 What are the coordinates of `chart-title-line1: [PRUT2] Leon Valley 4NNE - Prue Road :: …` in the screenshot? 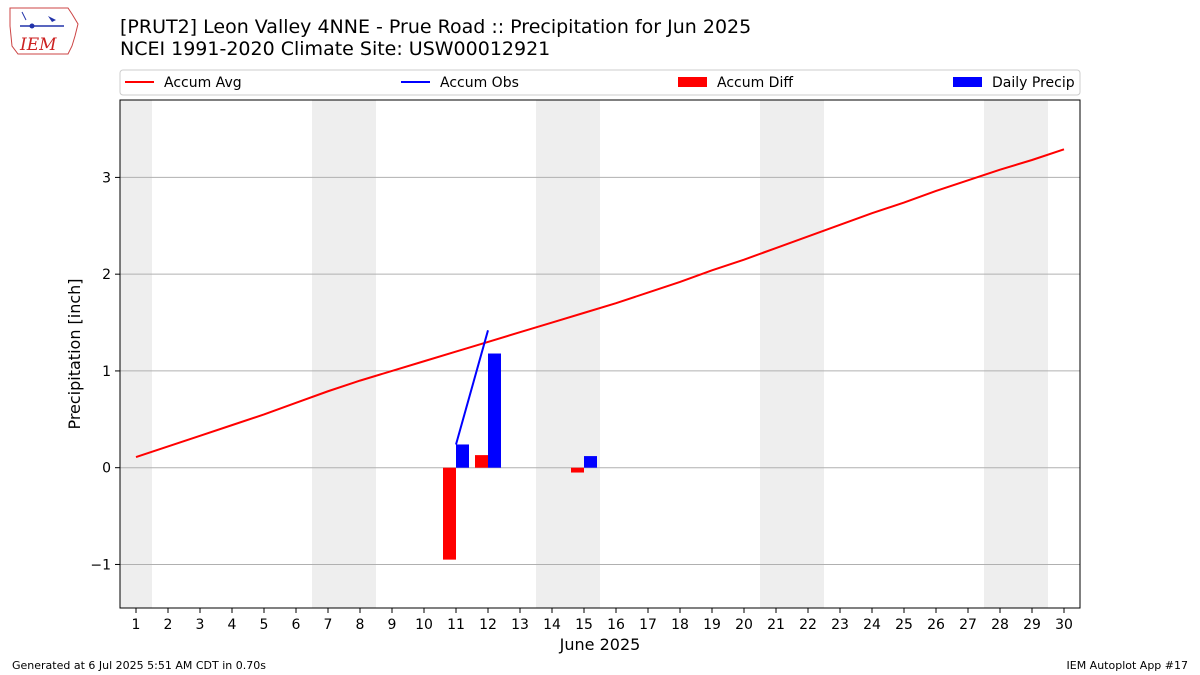 It's located at (436, 27).